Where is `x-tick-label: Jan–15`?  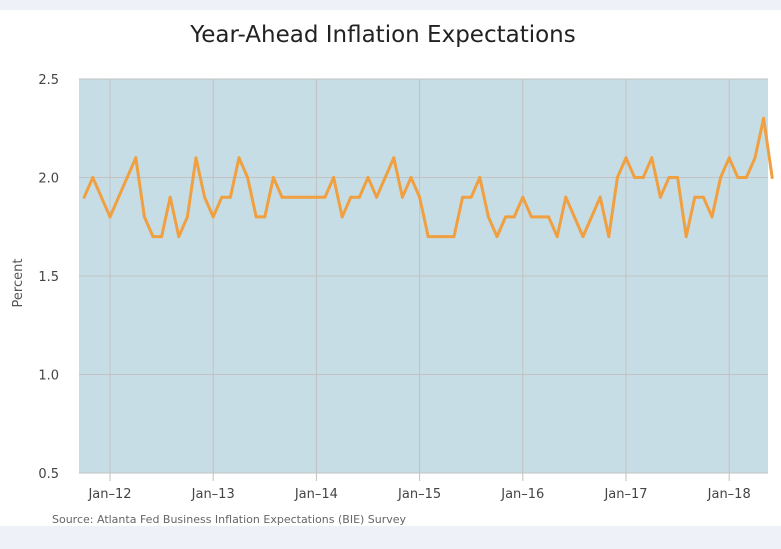
x-tick-label: Jan–15 is located at coordinates (419, 494).